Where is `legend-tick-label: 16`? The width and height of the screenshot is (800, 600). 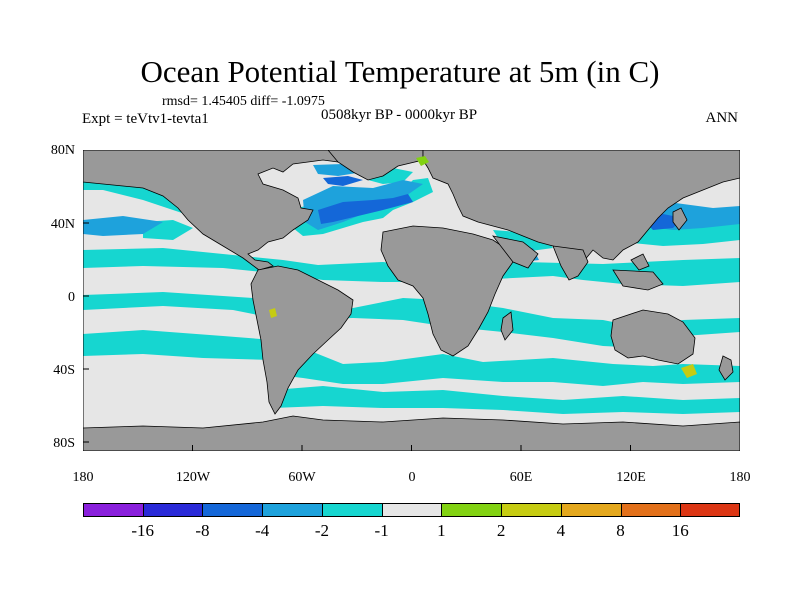
legend-tick-label: 16 is located at coordinates (680, 530).